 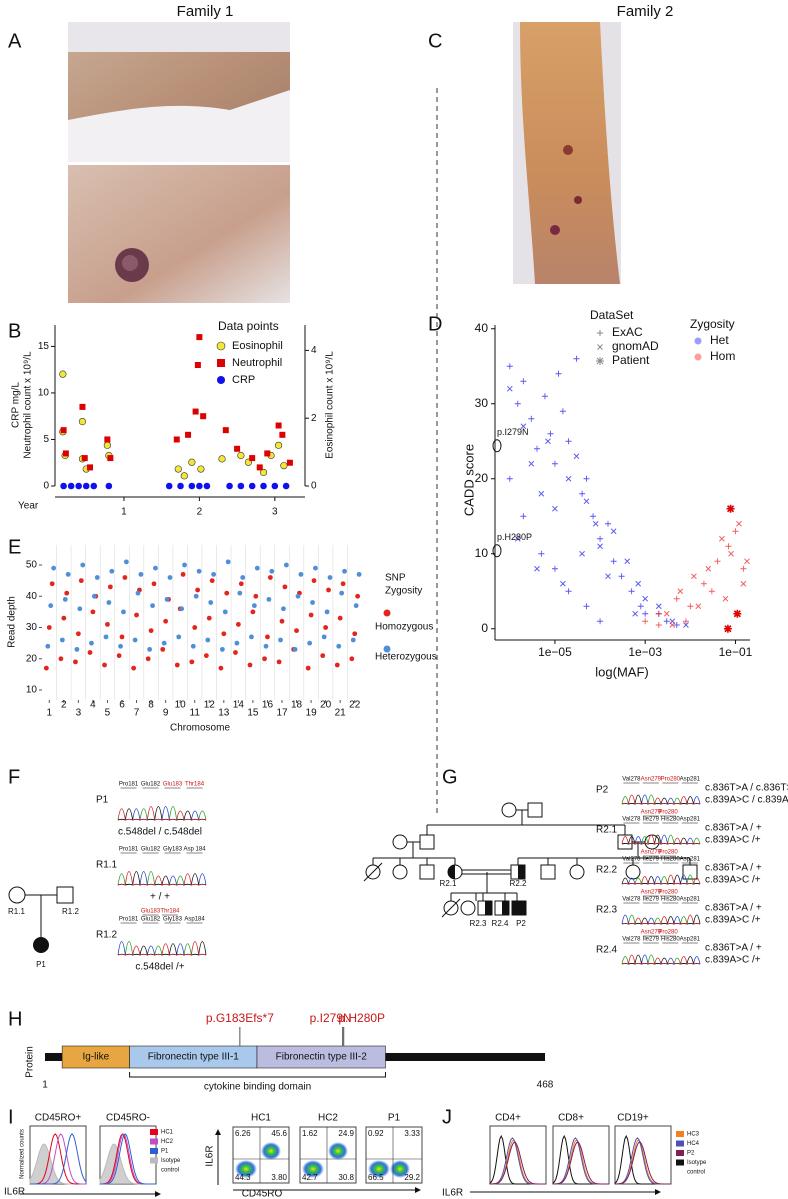 What do you see at coordinates (151, 705) in the screenshot?
I see `x-tick-label: 8` at bounding box center [151, 705].